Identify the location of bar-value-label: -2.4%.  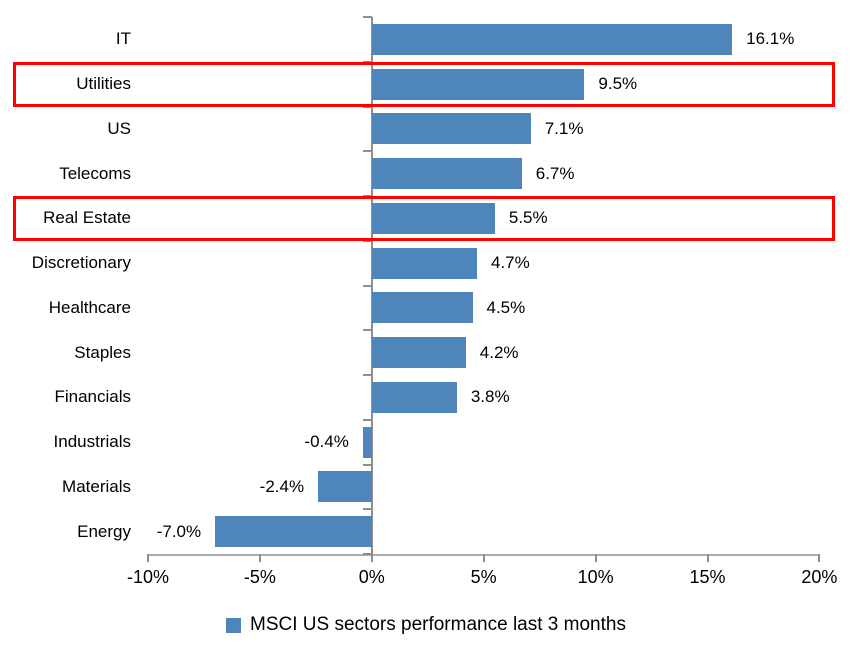
(282, 486).